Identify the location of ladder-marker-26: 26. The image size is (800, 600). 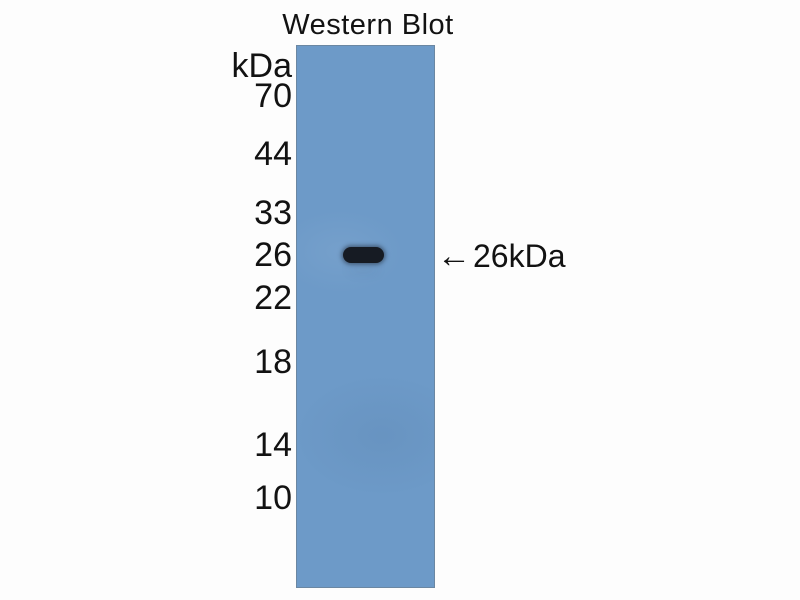
(273, 255).